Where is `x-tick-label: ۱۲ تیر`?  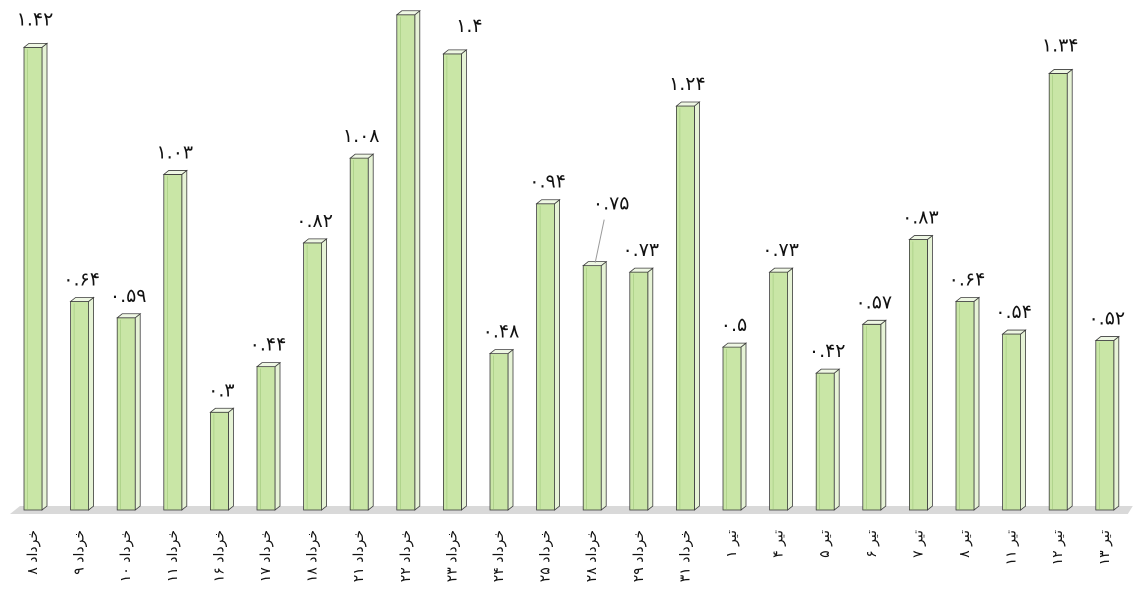 x-tick-label: ۱۲ تیر is located at coordinates (1058, 547).